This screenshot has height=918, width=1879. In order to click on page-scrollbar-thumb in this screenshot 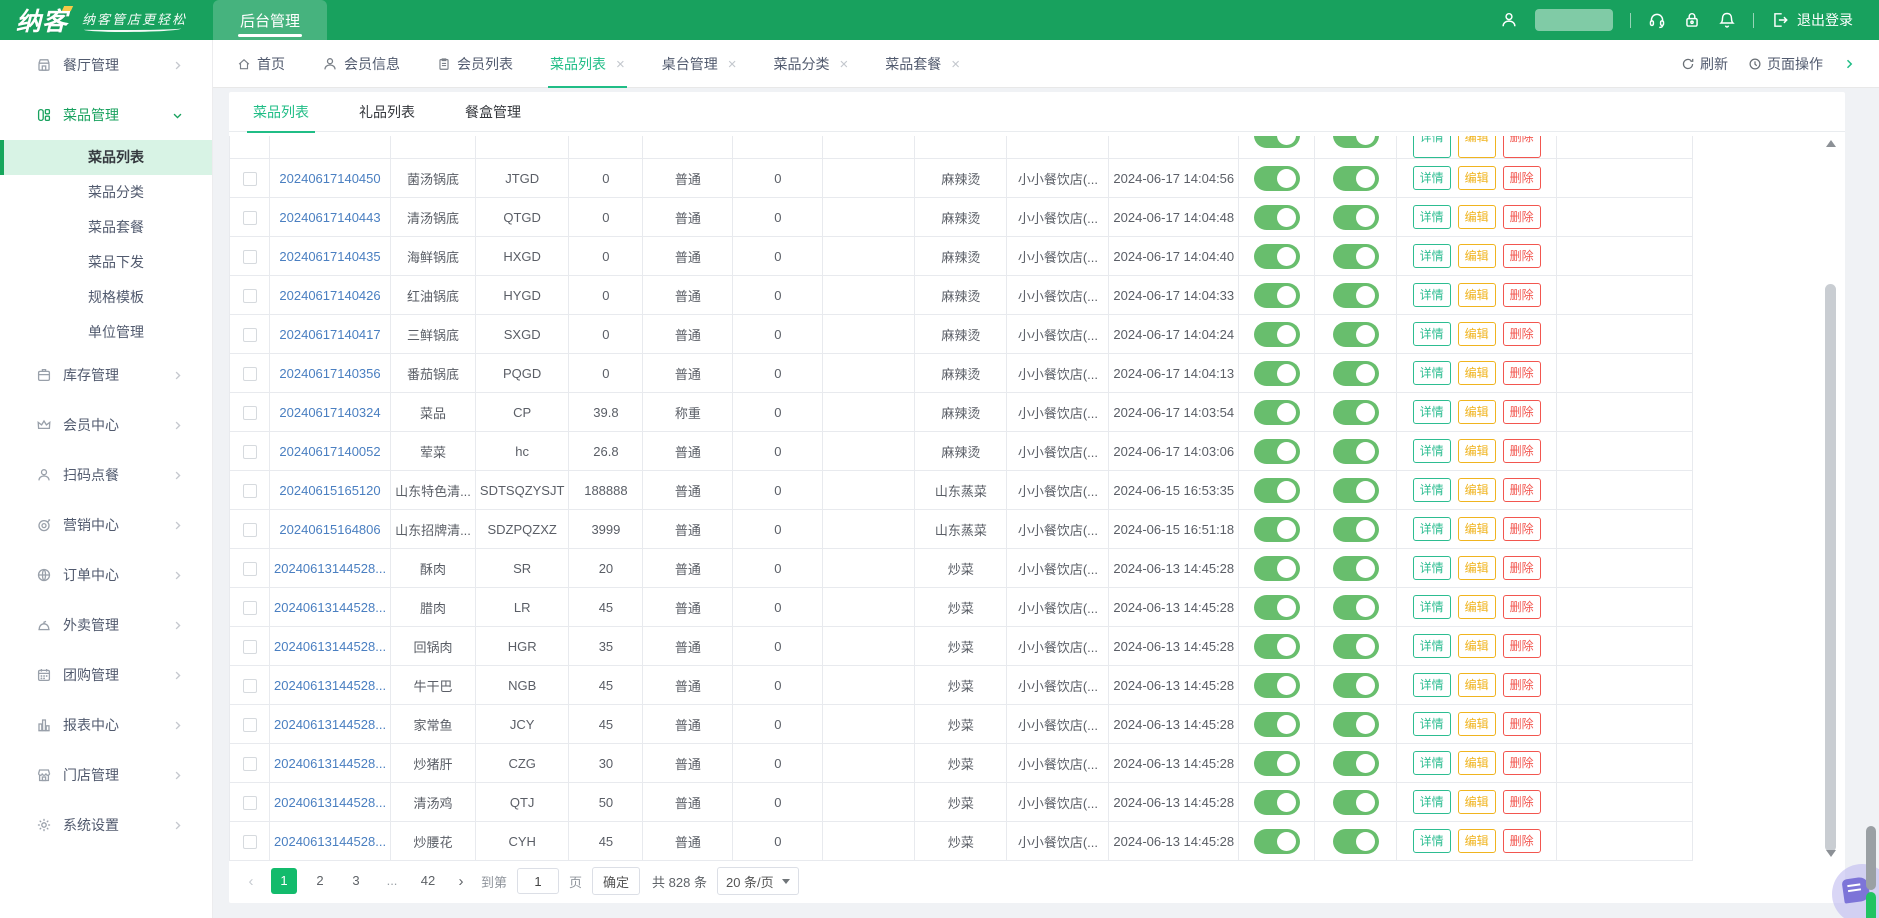, I will do `click(1871, 858)`.